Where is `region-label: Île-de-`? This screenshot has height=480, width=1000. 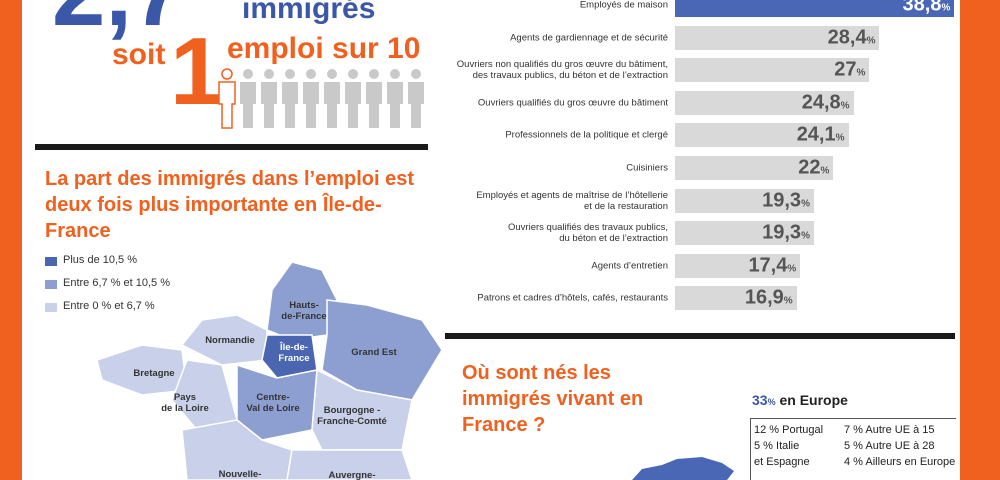
region-label: Île-de- is located at coordinates (293, 347).